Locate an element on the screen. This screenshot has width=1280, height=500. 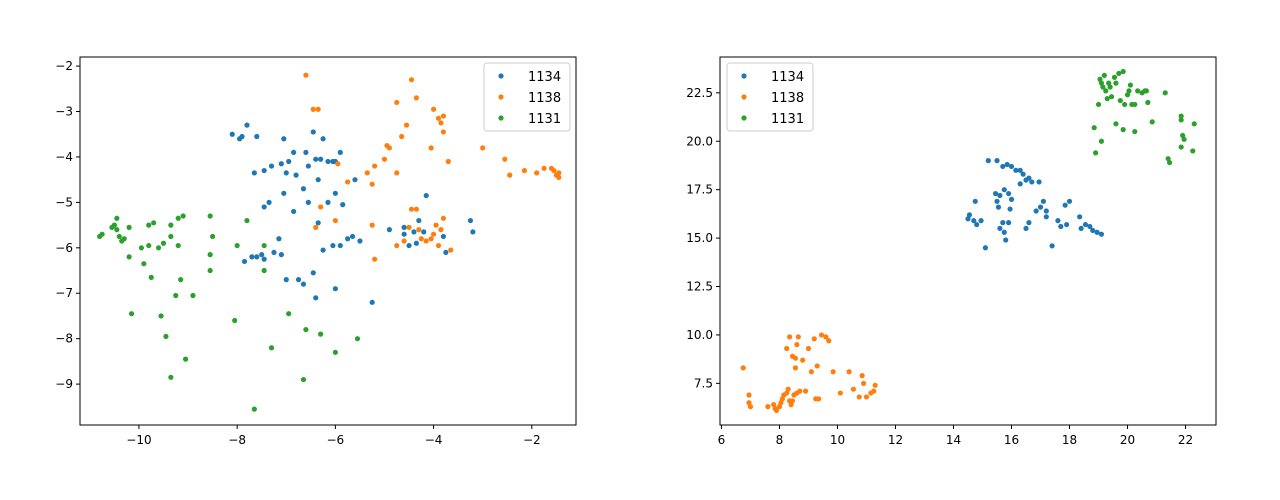
x-tick-label: −6 is located at coordinates (336, 440).